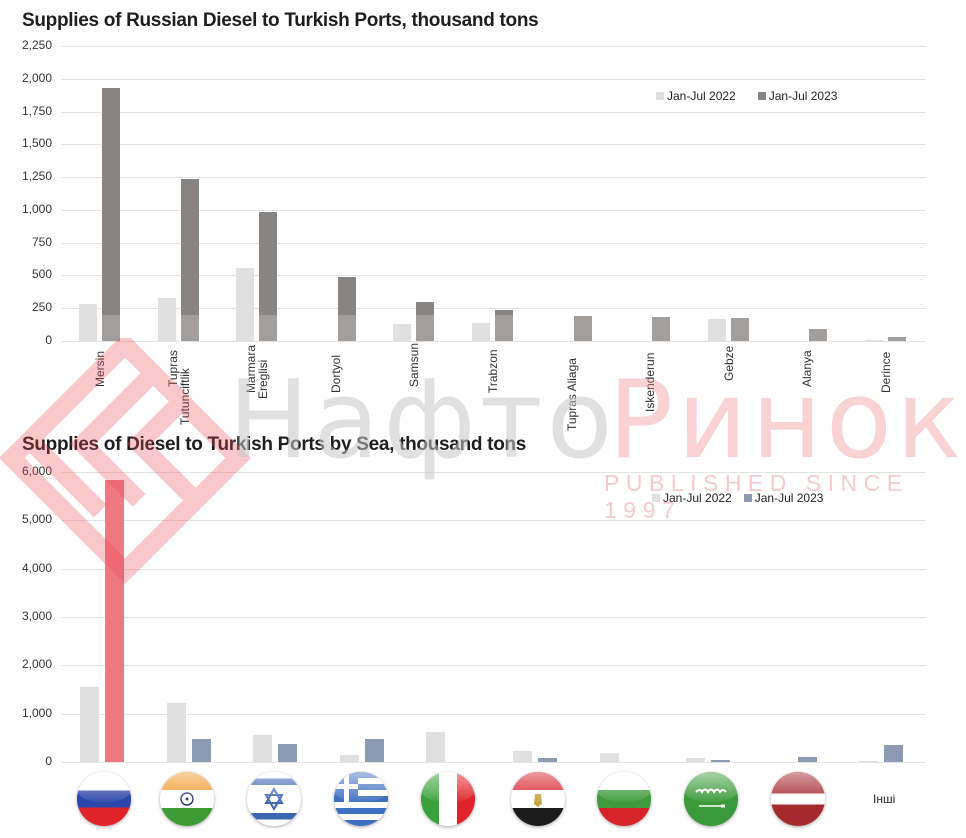 This screenshot has width=966, height=838. I want to click on y-axis-tick: 250, so click(41, 307).